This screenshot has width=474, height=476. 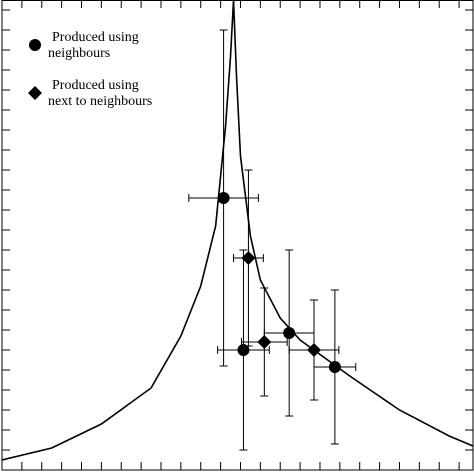 I want to click on legend-item: Produced using next to neighbours, so click(x=90, y=93).